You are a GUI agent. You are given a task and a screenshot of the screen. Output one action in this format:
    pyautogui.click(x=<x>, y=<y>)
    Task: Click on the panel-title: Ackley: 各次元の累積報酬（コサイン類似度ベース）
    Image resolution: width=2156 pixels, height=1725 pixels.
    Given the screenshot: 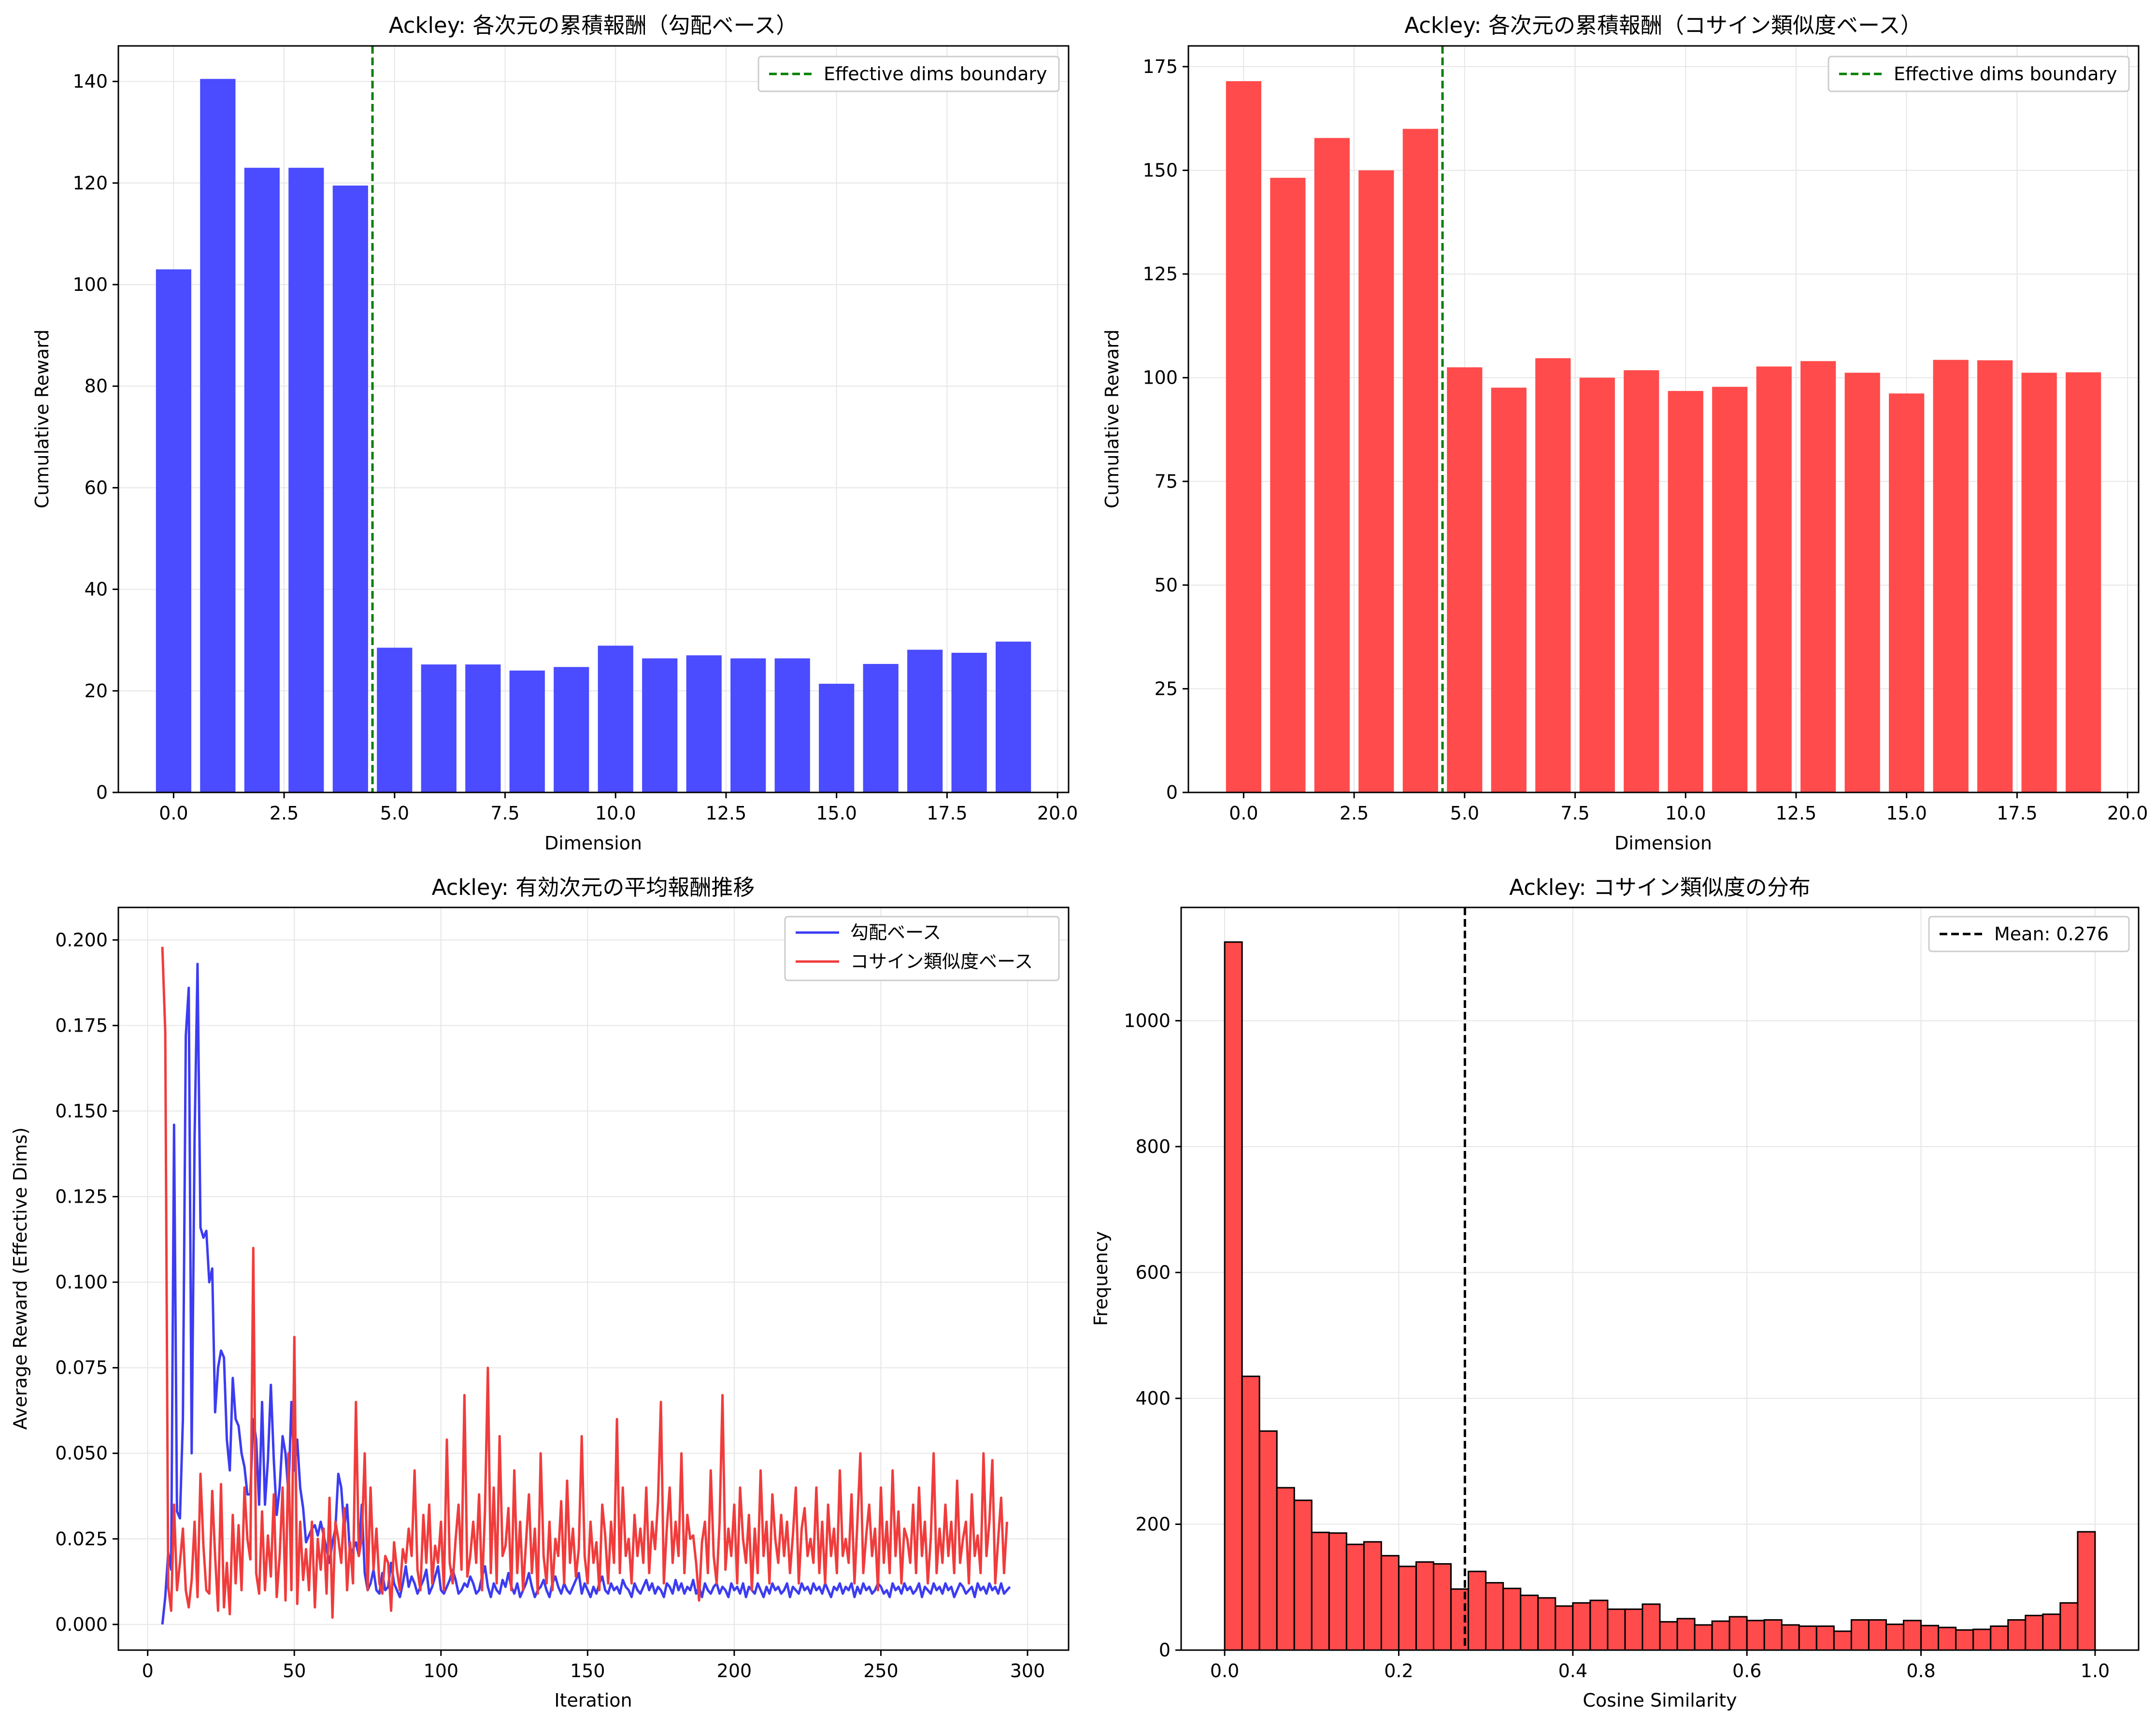 What is the action you would take?
    pyautogui.click(x=1663, y=25)
    